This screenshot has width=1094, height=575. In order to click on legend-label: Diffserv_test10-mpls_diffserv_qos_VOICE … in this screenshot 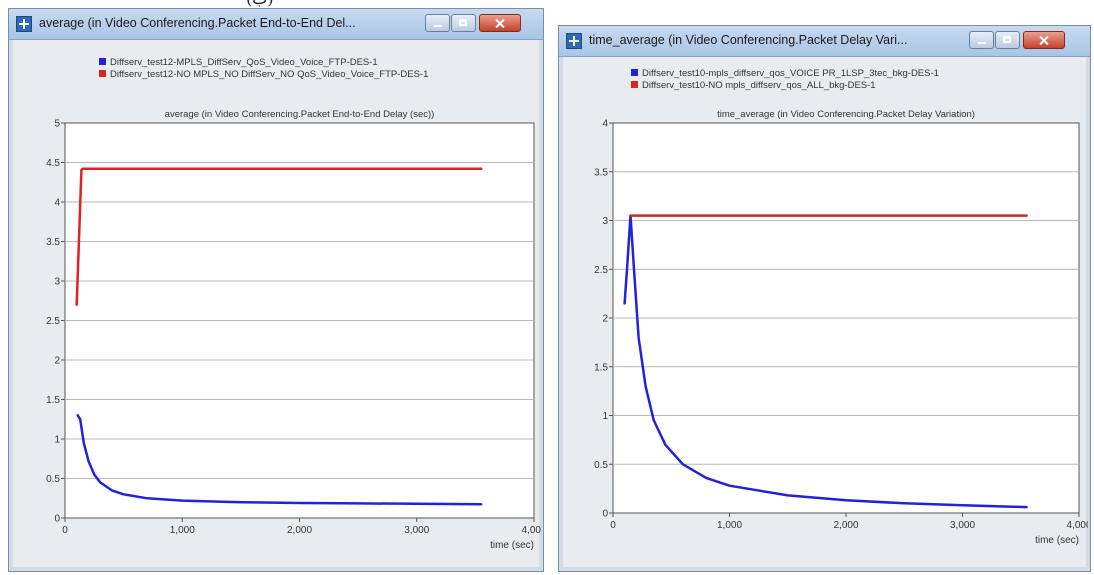, I will do `click(790, 73)`.